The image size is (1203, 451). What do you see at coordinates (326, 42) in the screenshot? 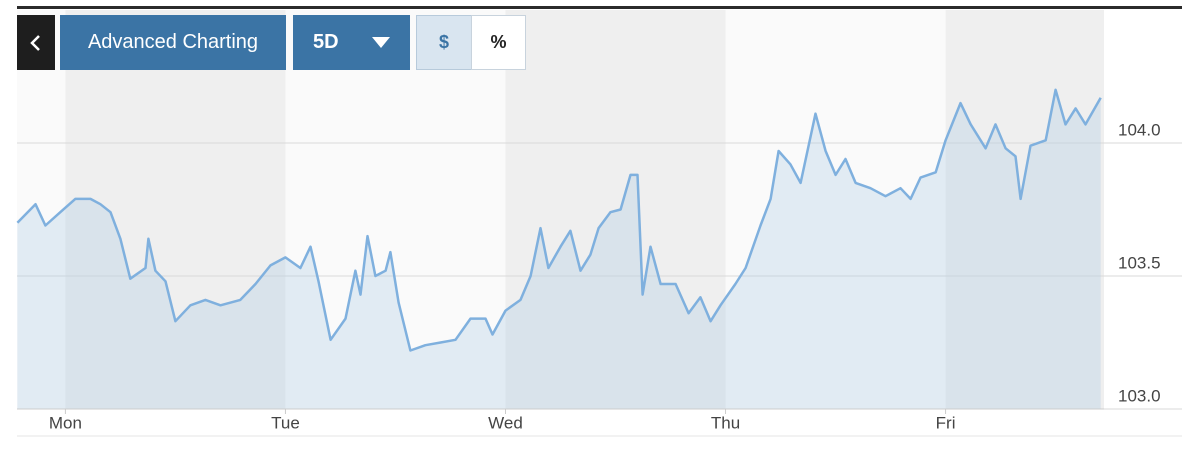
I see `range-label: 5D` at bounding box center [326, 42].